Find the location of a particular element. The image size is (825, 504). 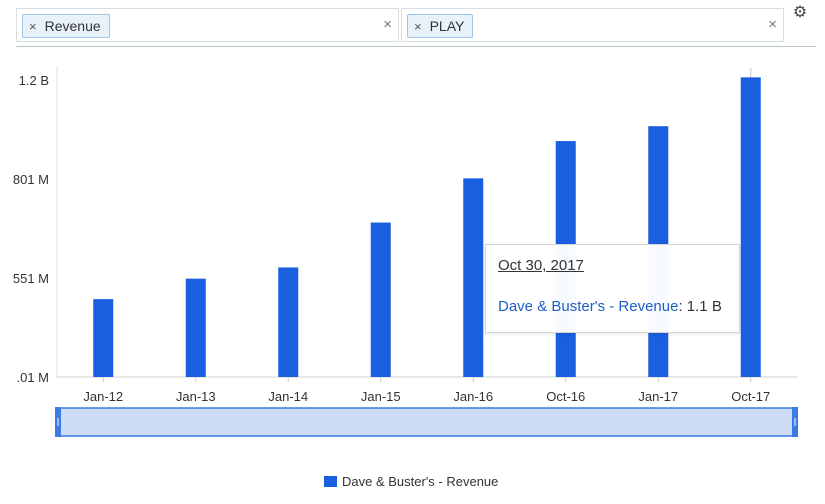

range-navigator is located at coordinates (426, 422).